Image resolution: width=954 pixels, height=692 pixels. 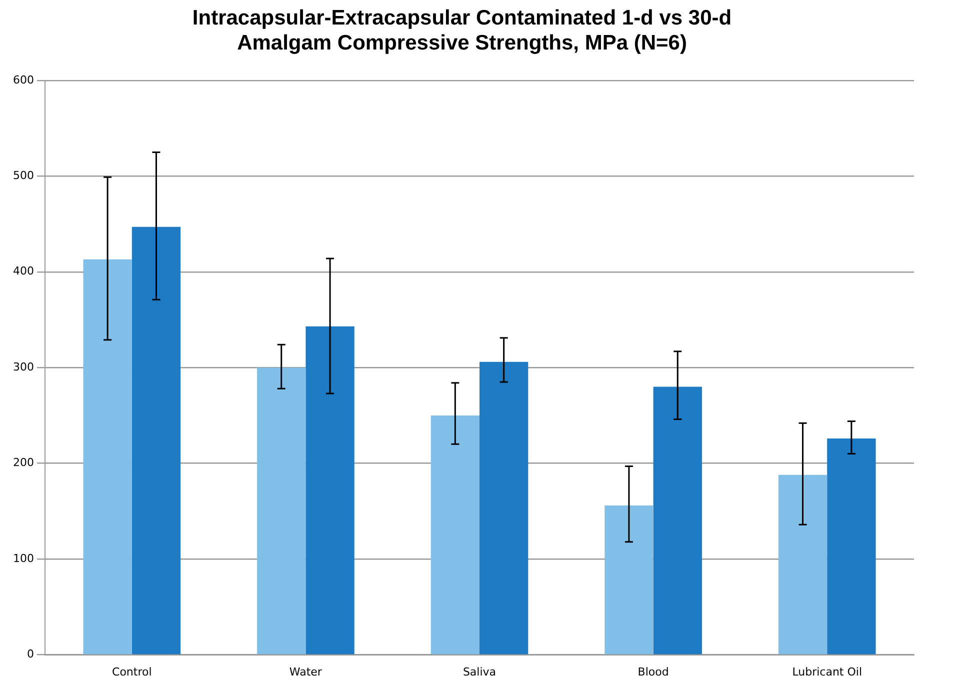 I want to click on y-tick-label: 100, so click(x=23, y=558).